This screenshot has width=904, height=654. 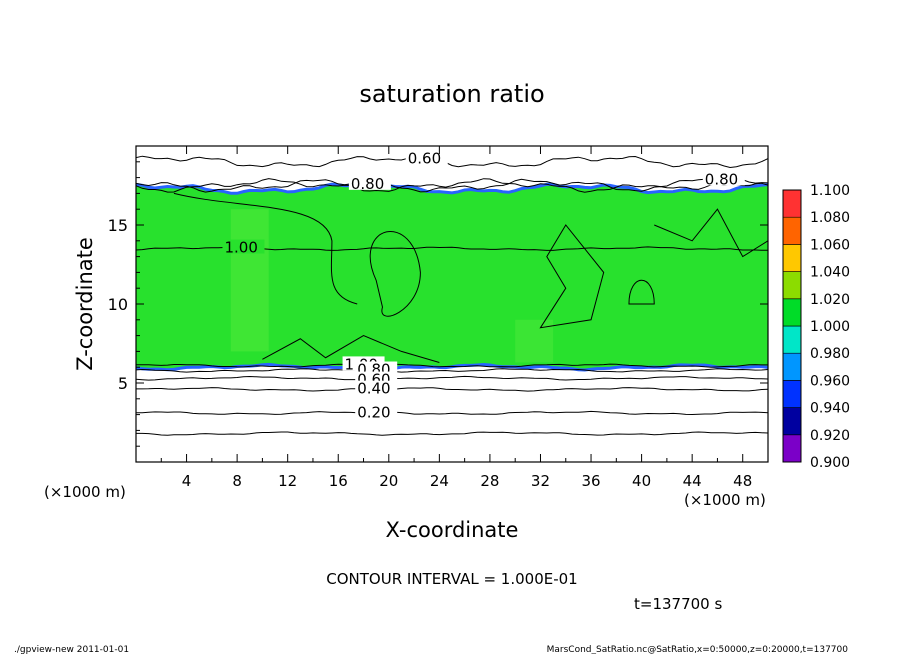 I want to click on y-tick-label: 15, so click(x=118, y=225).